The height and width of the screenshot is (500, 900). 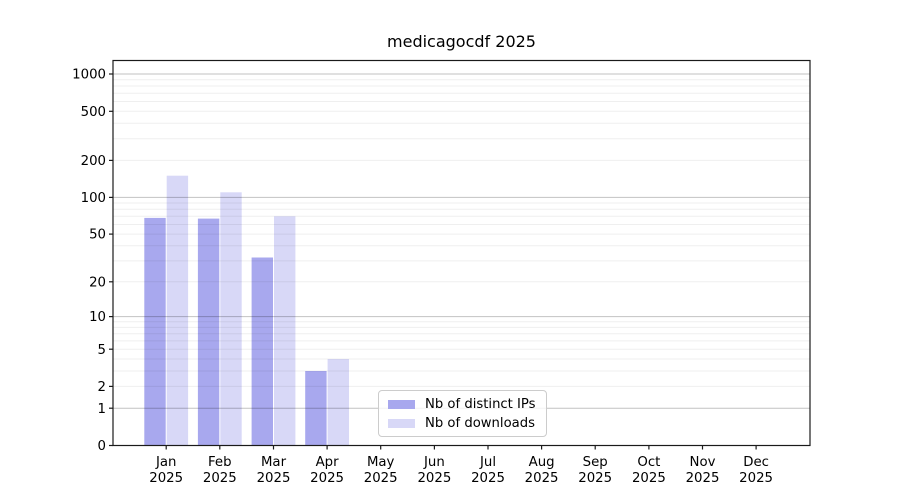 I want to click on bar-downloads-apr, so click(x=338, y=402).